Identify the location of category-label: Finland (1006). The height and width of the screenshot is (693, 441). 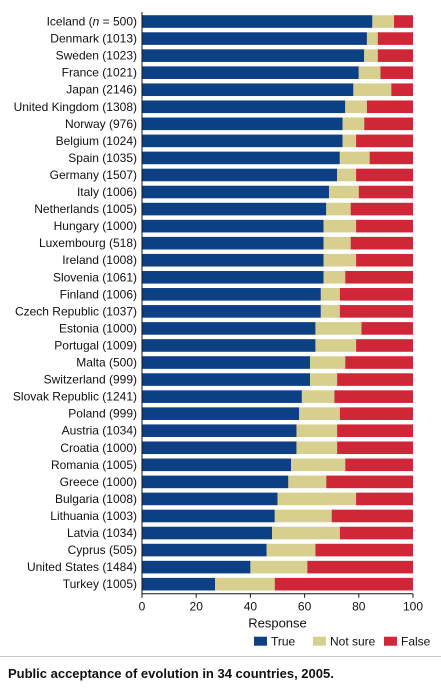
(98, 294).